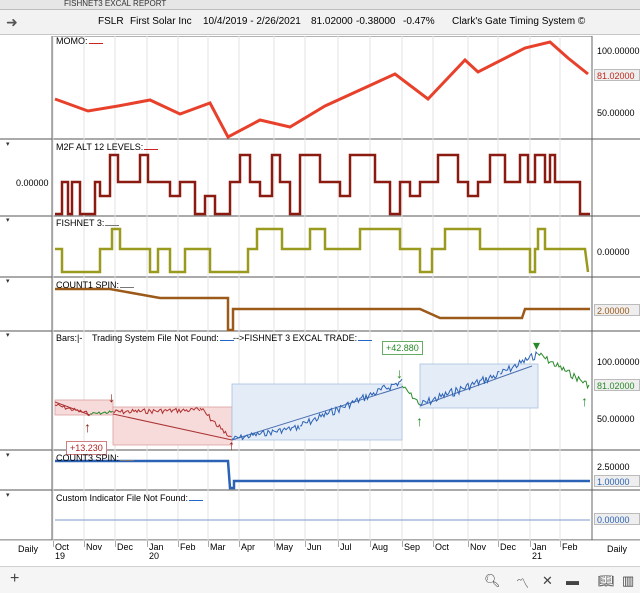 Image resolution: width=640 pixels, height=593 pixels. Describe the element at coordinates (617, 310) in the screenshot. I see `count1-value-box: 2.00000` at that location.